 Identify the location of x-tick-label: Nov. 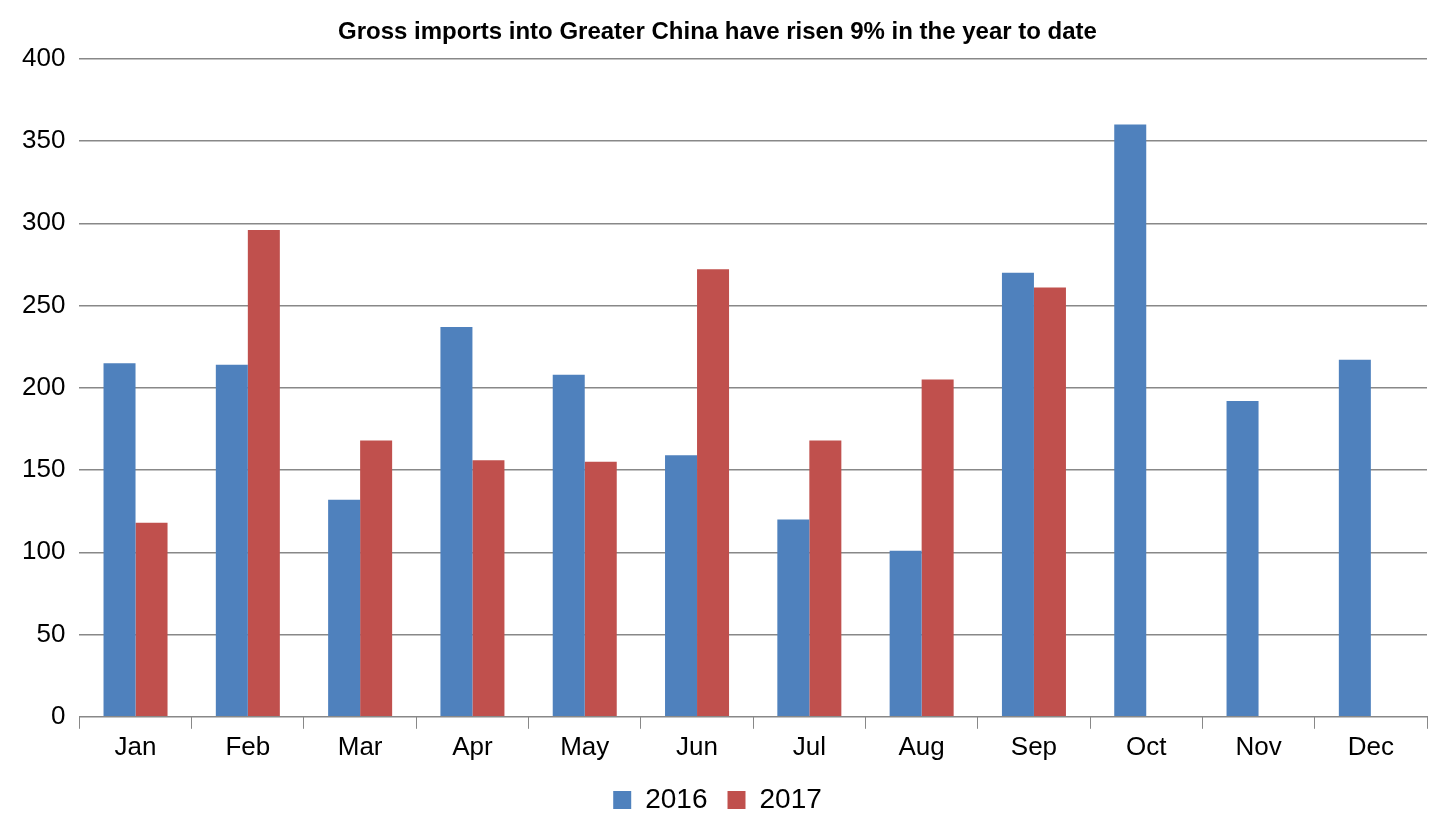
(1258, 745).